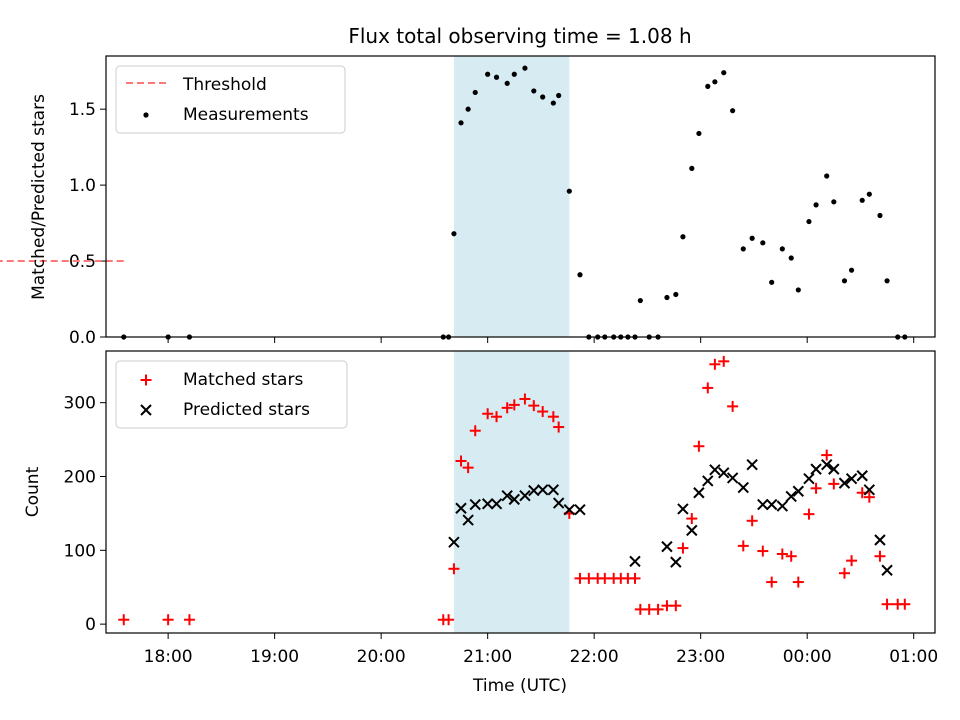  Describe the element at coordinates (381, 657) in the screenshot. I see `x-tick-label: 20:00` at that location.